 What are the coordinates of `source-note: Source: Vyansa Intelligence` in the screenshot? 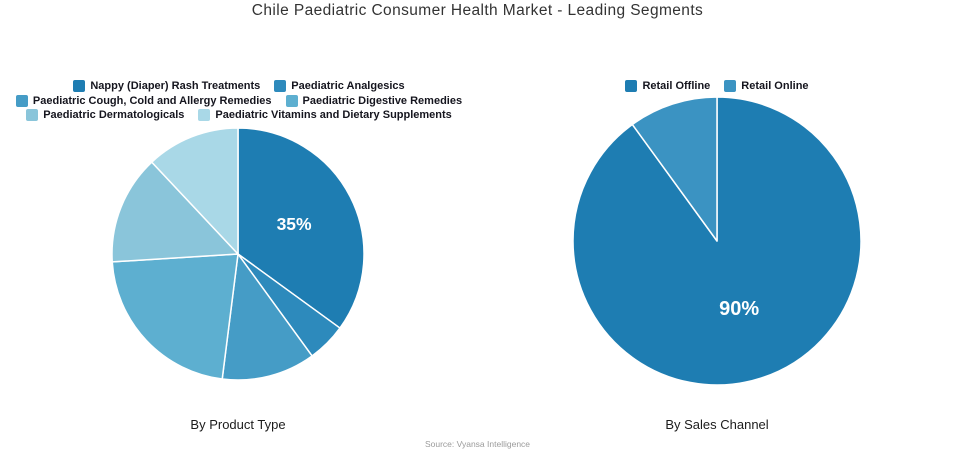 It's located at (477, 444).